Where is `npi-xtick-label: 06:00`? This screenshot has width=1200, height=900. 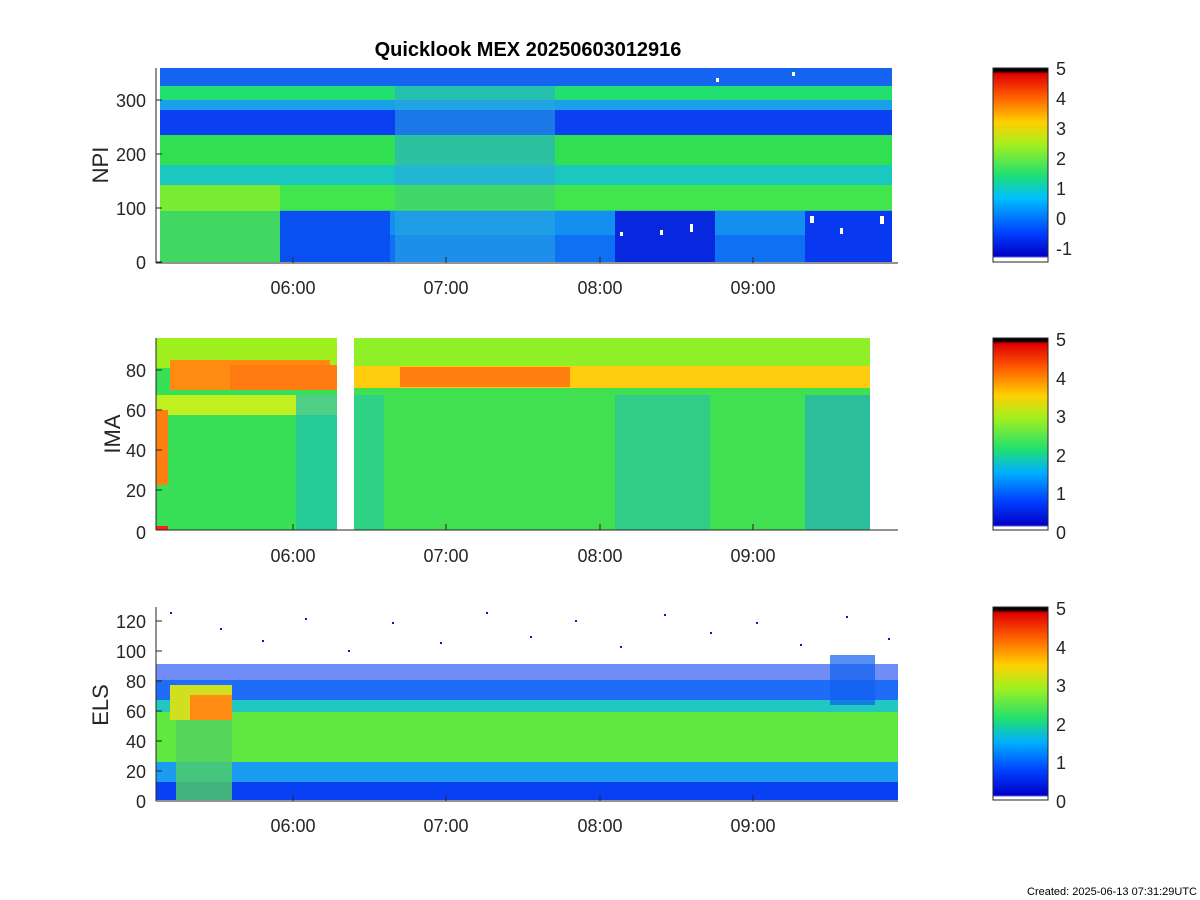 npi-xtick-label: 06:00 is located at coordinates (292, 288).